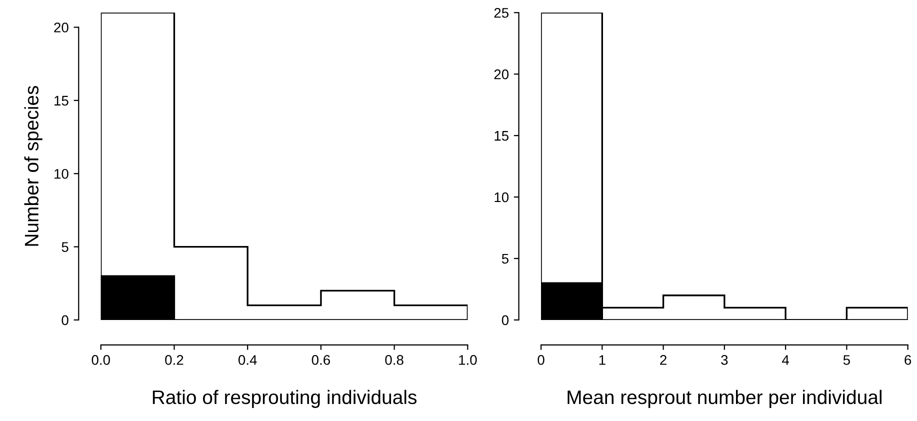  Describe the element at coordinates (101, 360) in the screenshot. I see `x-tick-label: 0.0` at that location.